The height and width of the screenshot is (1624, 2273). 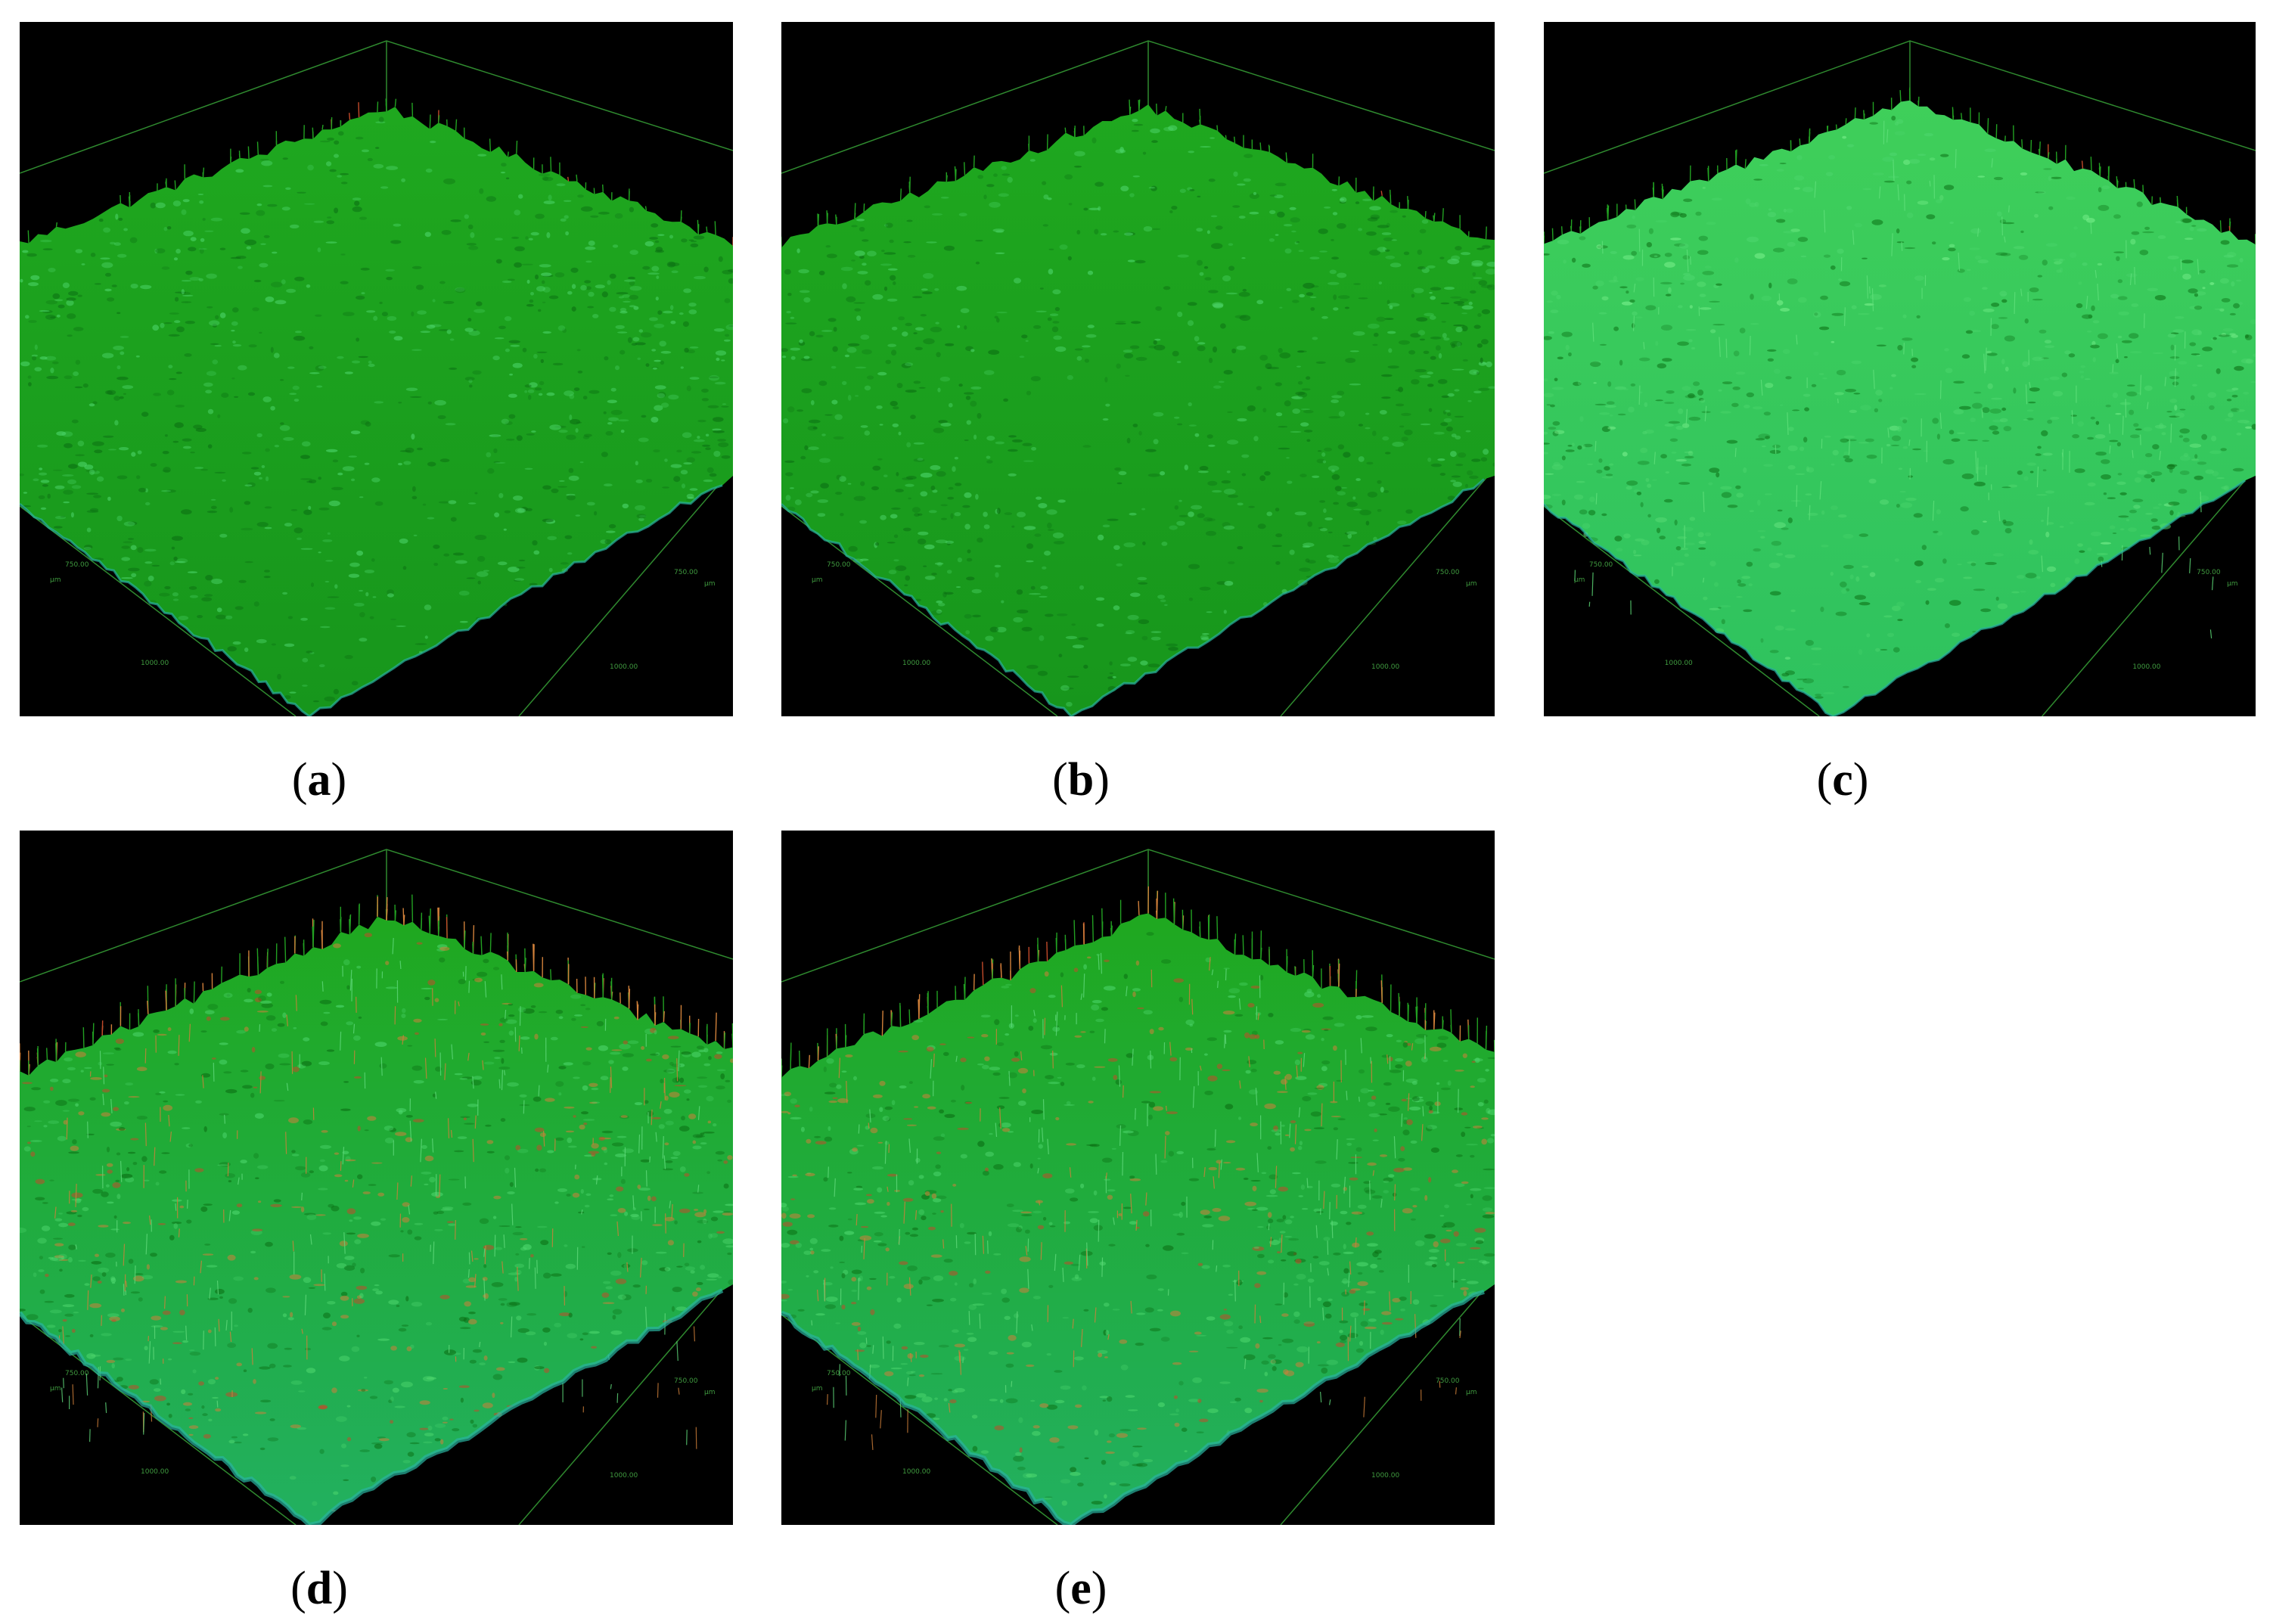 I want to click on surface-panel-a: 750.00 750.00 1000.00 1000.00 µm µm, so click(x=376, y=369).